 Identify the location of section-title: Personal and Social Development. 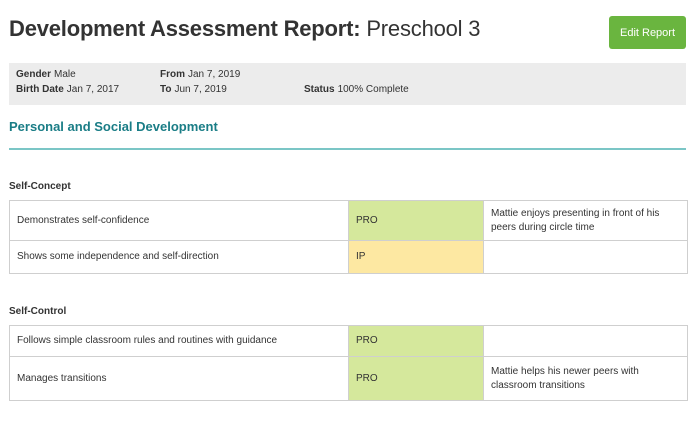
(113, 126).